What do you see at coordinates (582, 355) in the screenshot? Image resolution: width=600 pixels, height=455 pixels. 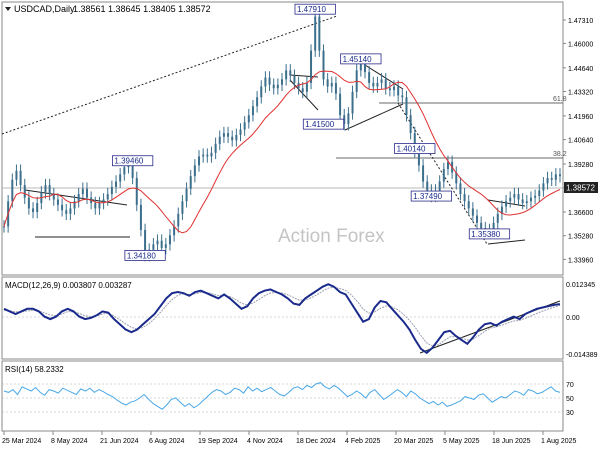 I see `macd-tick-bottom: -0.014389` at bounding box center [582, 355].